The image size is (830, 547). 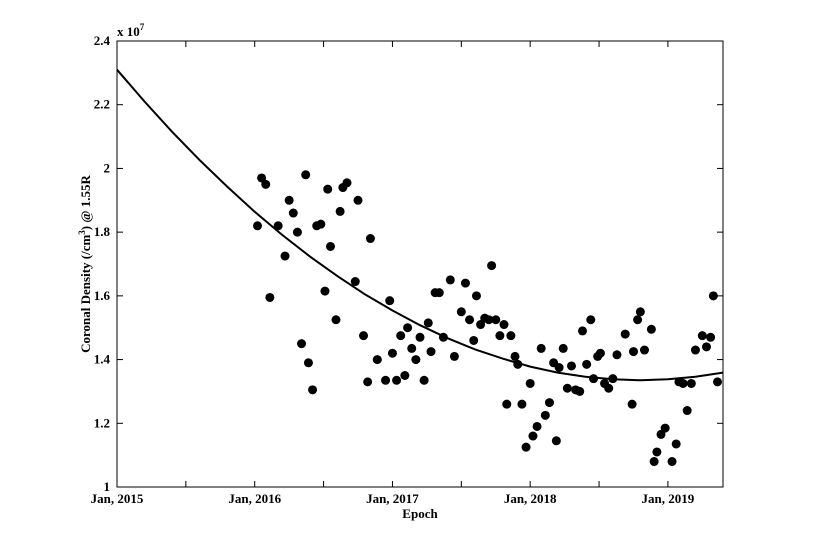 I want to click on y-tick-label: 1, so click(x=107, y=486).